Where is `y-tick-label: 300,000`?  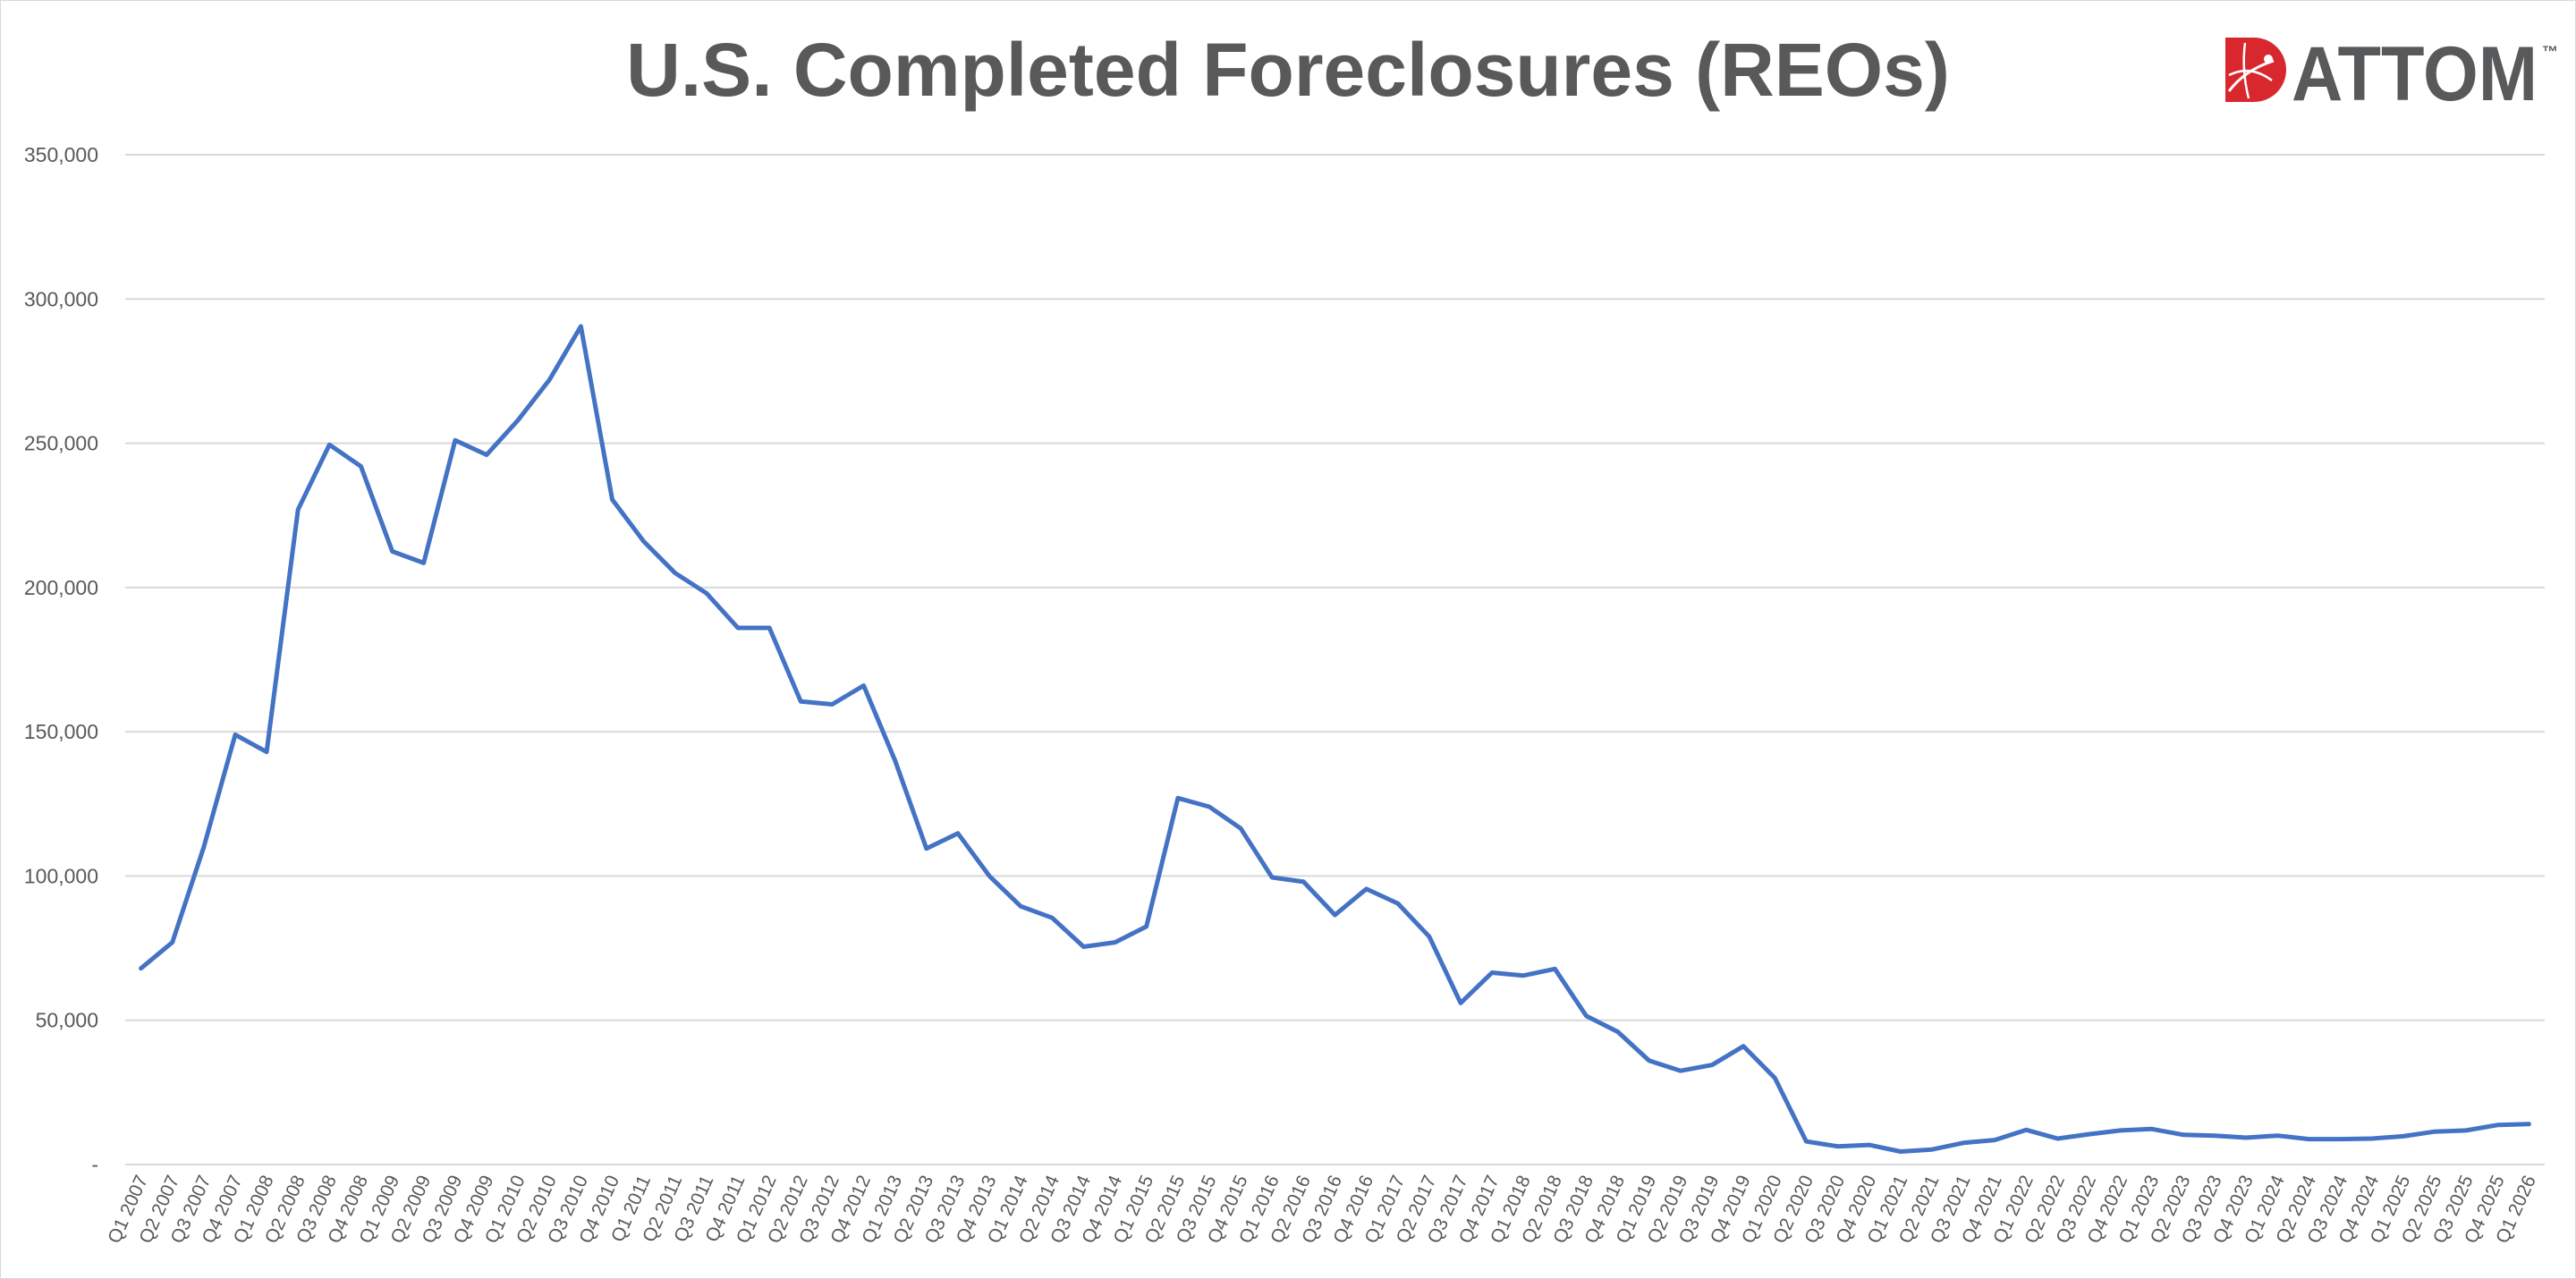 y-tick-label: 300,000 is located at coordinates (61, 299).